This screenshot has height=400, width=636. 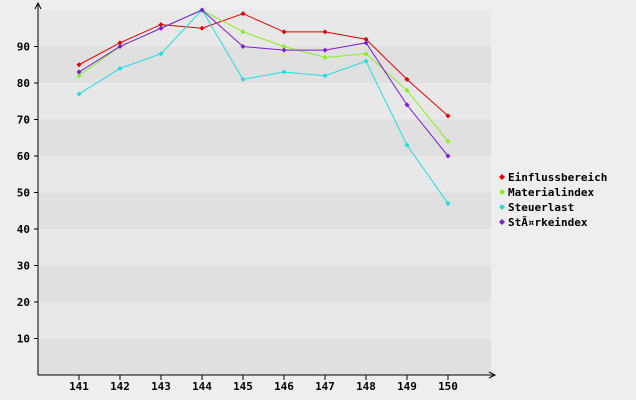 What do you see at coordinates (79, 386) in the screenshot?
I see `x-tick-label: 141` at bounding box center [79, 386].